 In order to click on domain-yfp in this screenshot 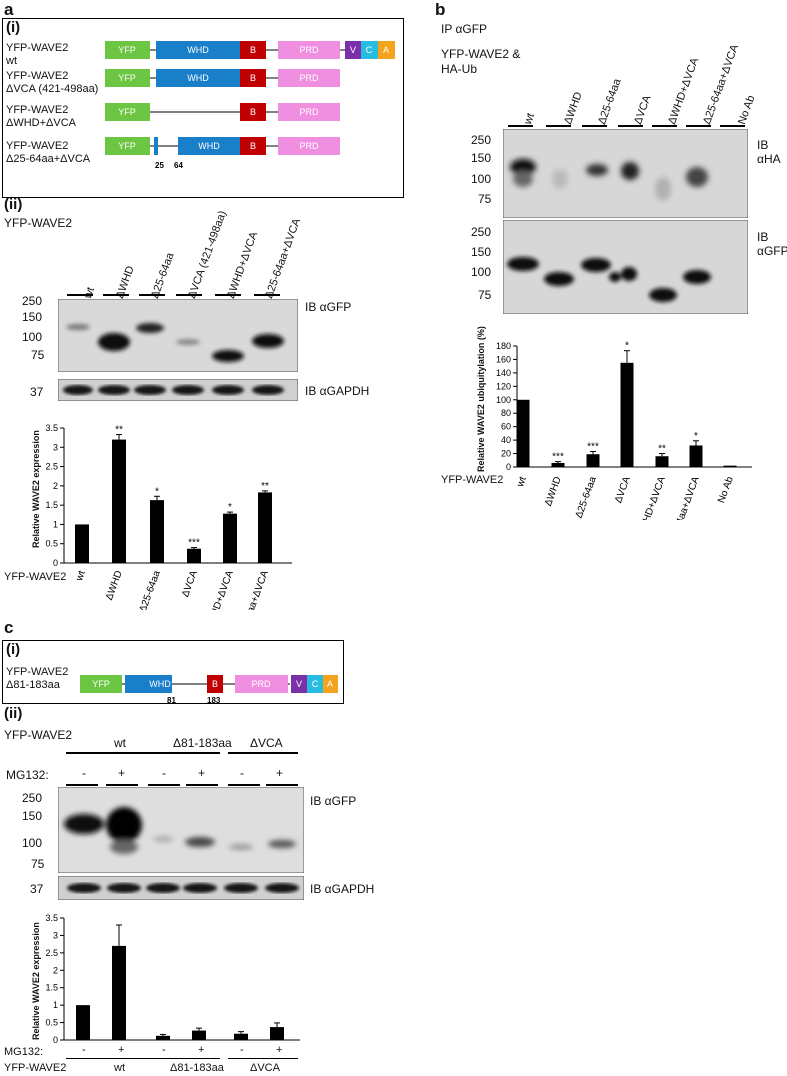, I will do `click(127, 50)`.